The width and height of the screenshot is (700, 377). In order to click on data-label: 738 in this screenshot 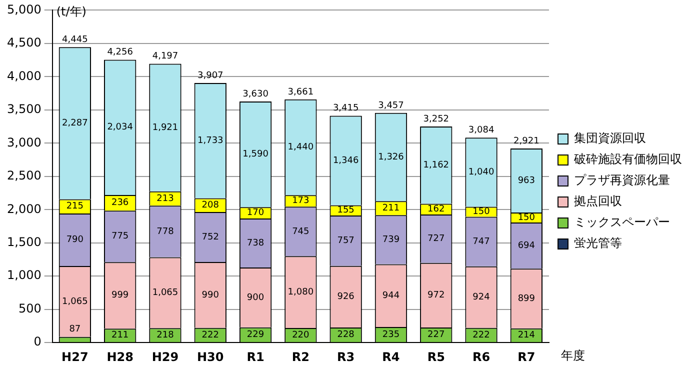, I will do `click(255, 243)`.